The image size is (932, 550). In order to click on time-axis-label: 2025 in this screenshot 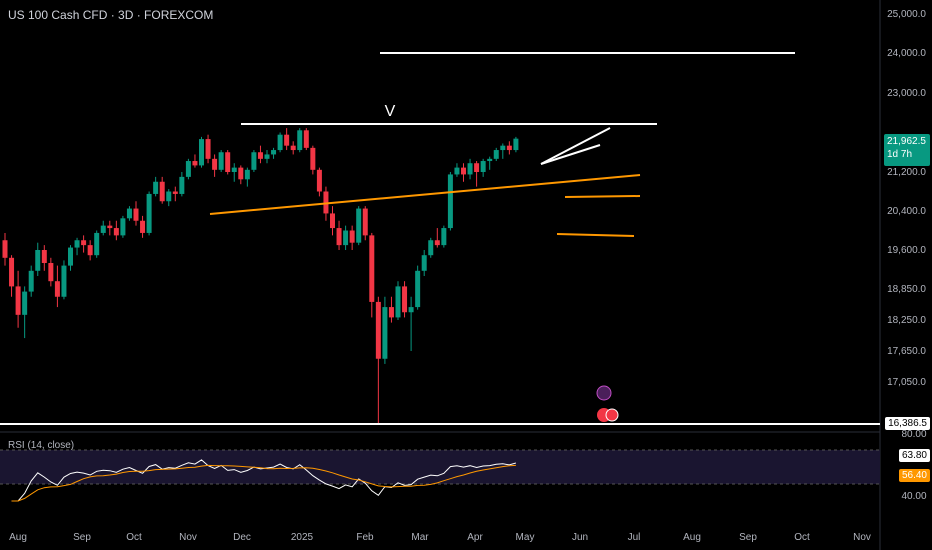, I will do `click(302, 537)`.